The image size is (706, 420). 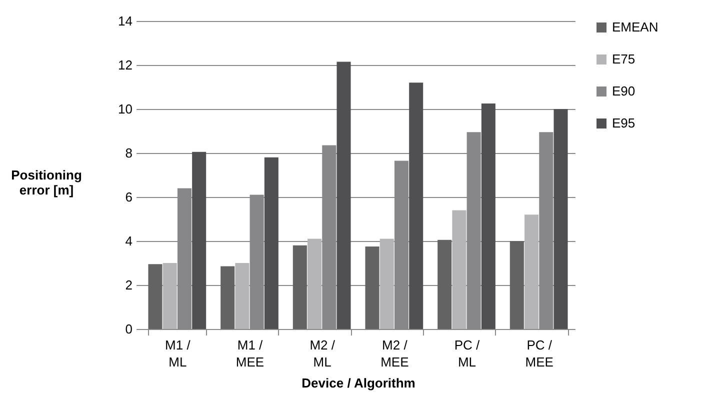 What do you see at coordinates (323, 354) in the screenshot?
I see `x-tick-label: M2 / ML` at bounding box center [323, 354].